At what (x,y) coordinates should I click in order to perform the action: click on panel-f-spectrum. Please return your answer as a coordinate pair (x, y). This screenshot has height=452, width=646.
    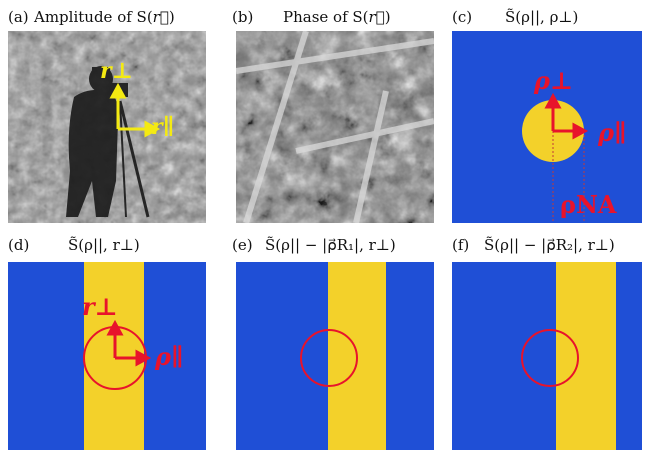
    Looking at the image, I should click on (547, 356).